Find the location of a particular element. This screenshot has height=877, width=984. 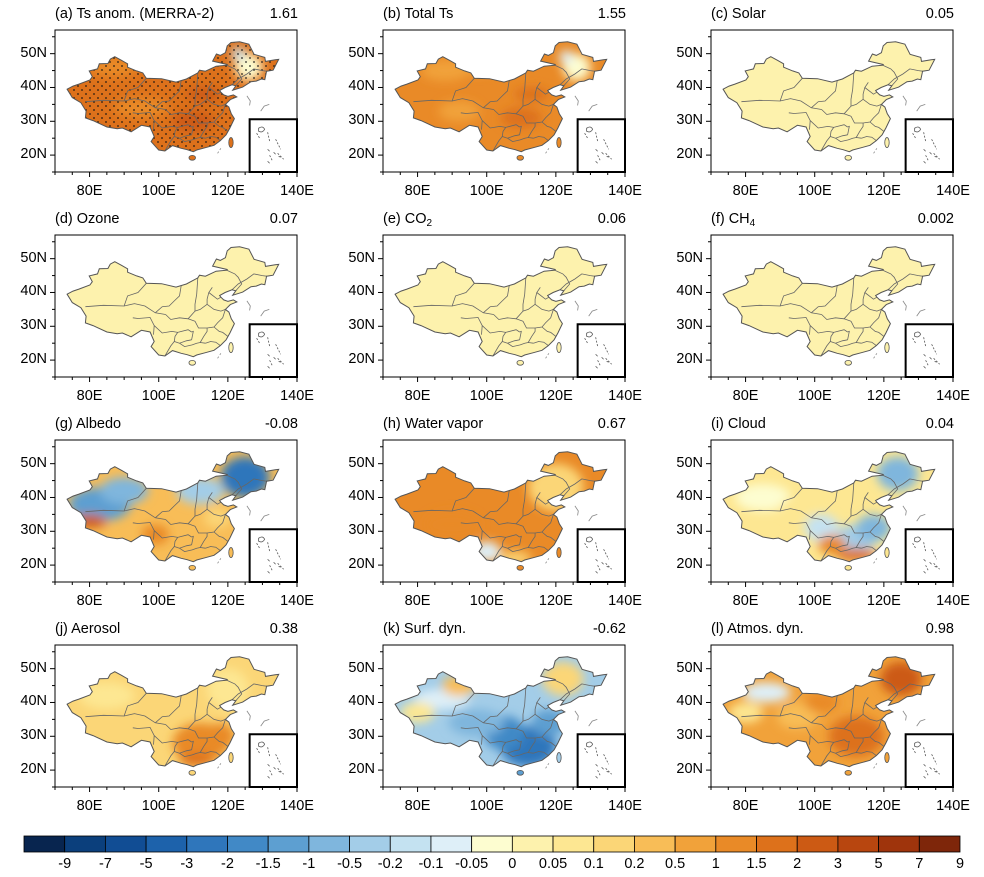

colorbar-label: -0.2 is located at coordinates (390, 864).